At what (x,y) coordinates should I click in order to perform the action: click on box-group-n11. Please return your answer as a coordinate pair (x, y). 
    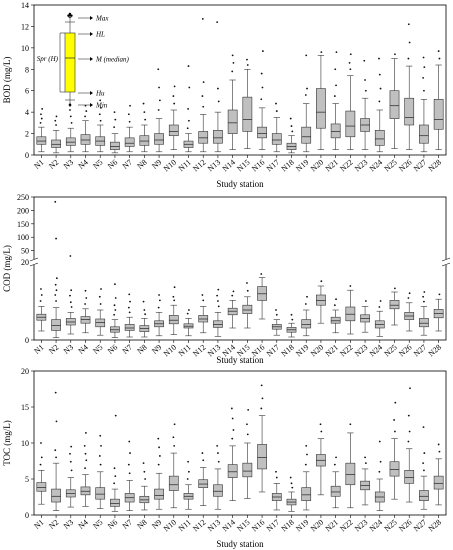
    Looking at the image, I should click on (188, 323).